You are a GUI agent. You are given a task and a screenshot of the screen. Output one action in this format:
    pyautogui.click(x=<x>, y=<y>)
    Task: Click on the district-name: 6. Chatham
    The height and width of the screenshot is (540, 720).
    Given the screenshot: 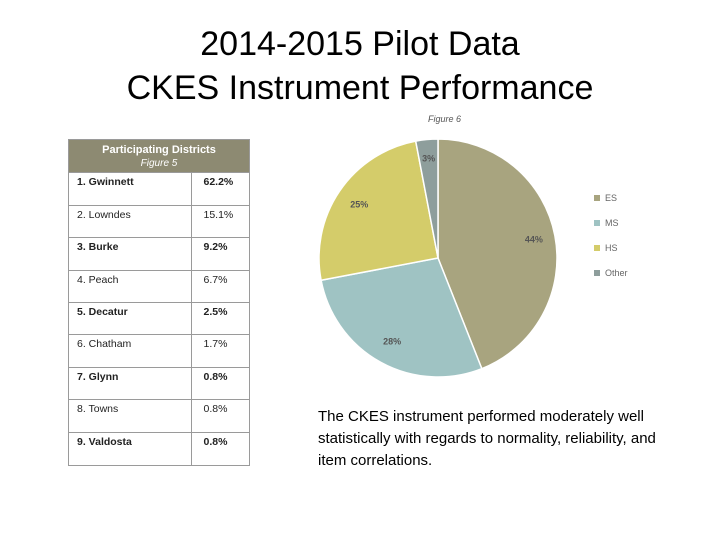 What is the action you would take?
    pyautogui.click(x=130, y=351)
    